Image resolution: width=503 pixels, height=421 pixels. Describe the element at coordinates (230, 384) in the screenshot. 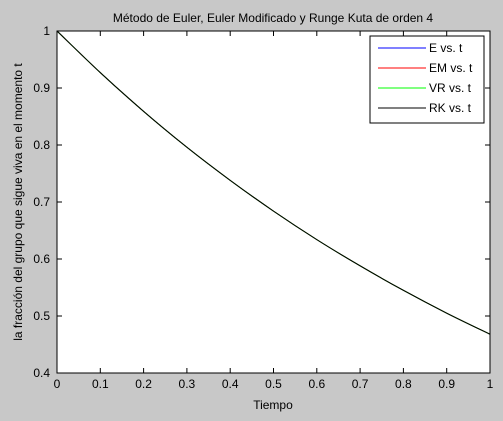

I see `x-tick-label: 0.4` at that location.